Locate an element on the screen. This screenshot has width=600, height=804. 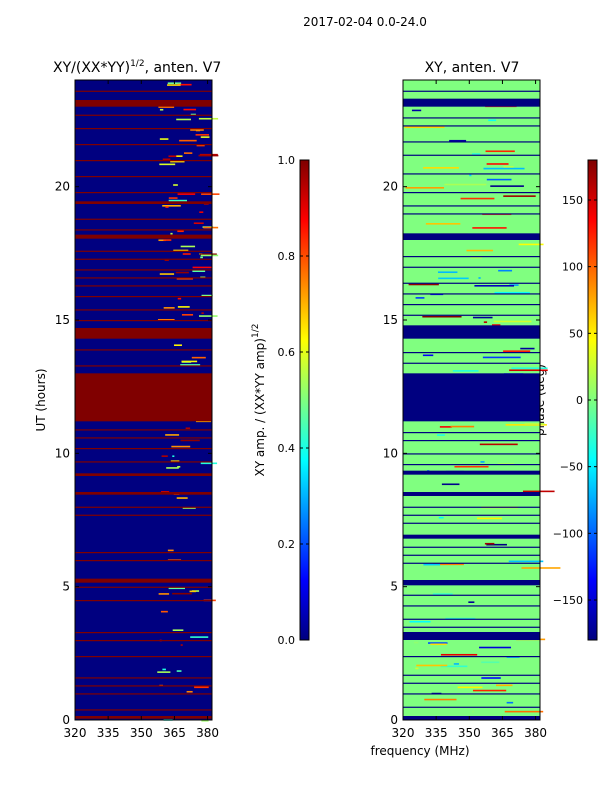
colorbar-amplitude: 0.0 0.2 0.4 0.6 0.8 1.0 is located at coordinates (294, 400).